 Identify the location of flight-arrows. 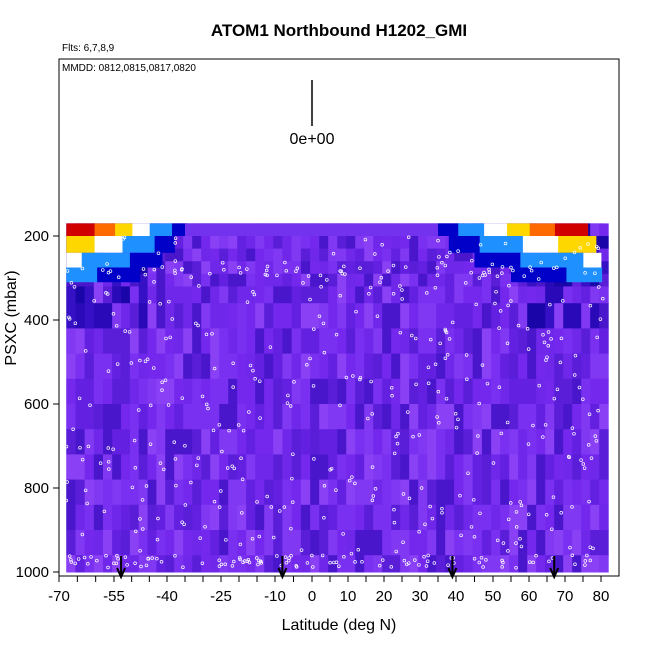
(338, 568).